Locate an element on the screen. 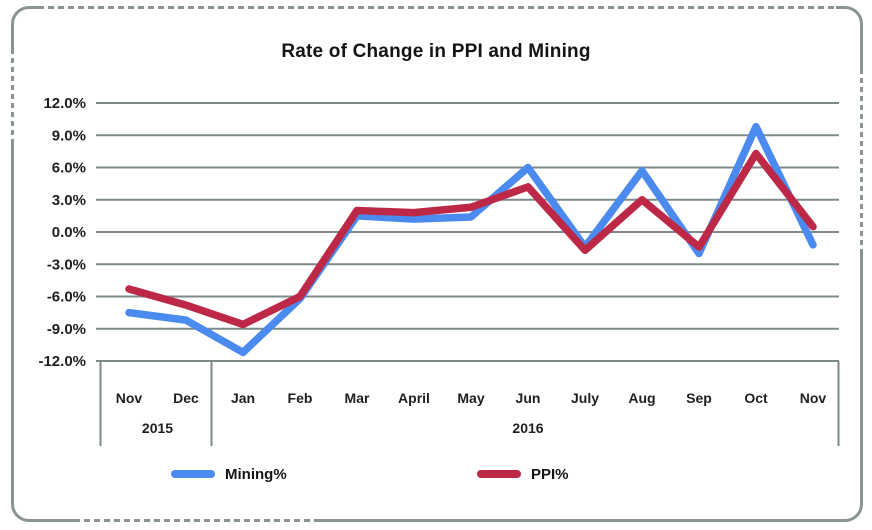  y-axis-tick-label: -12.0% is located at coordinates (62, 361).